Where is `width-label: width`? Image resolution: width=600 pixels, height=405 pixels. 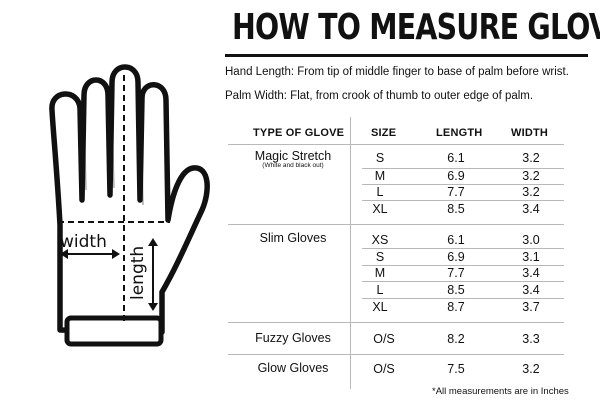
width-label: width is located at coordinates (83, 242).